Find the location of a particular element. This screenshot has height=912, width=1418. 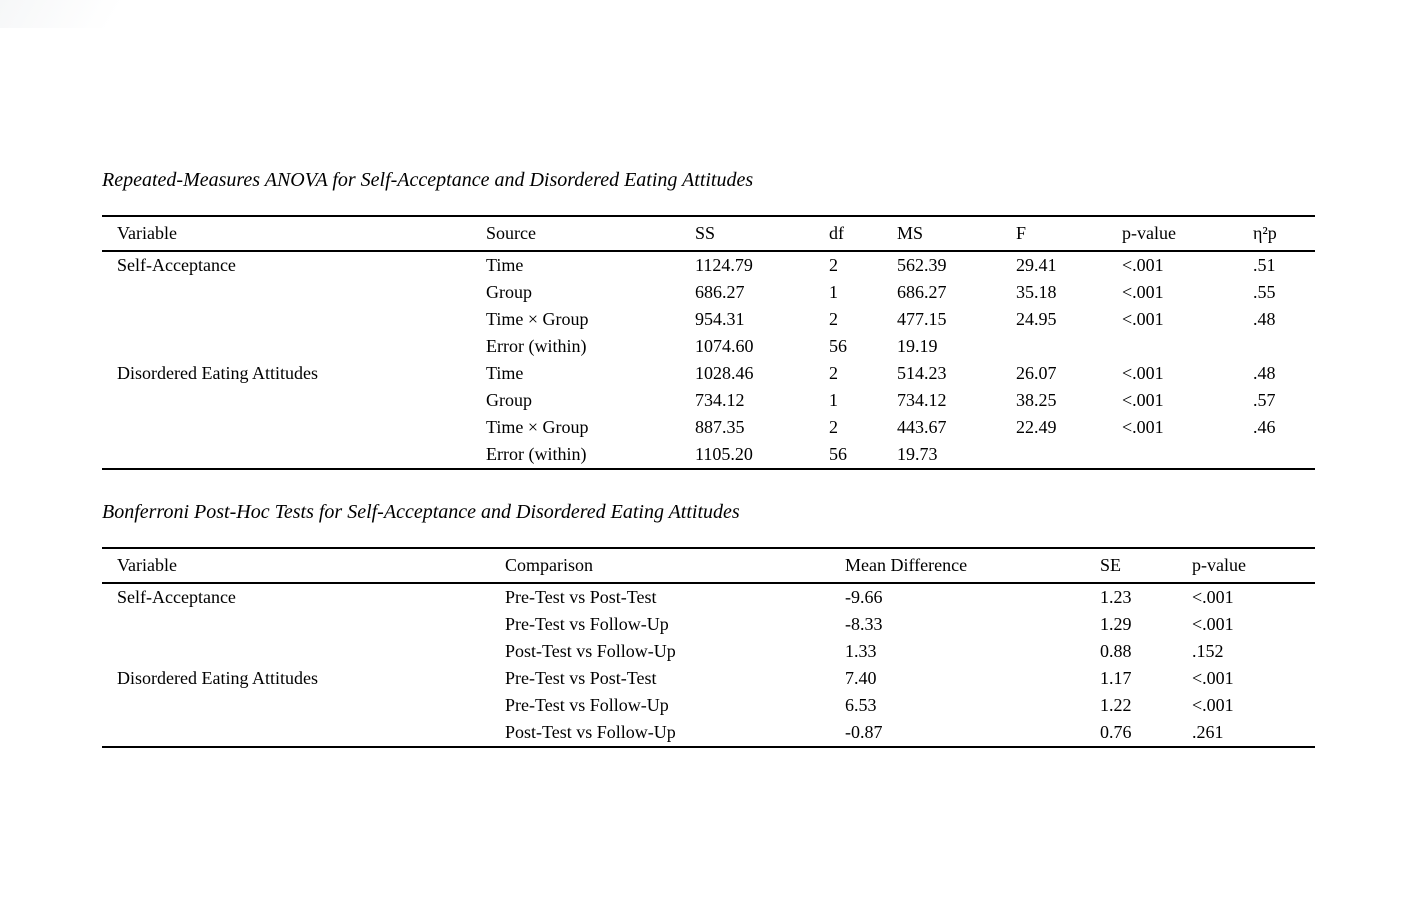

cell-mean-difference: -8.33 is located at coordinates (864, 624).